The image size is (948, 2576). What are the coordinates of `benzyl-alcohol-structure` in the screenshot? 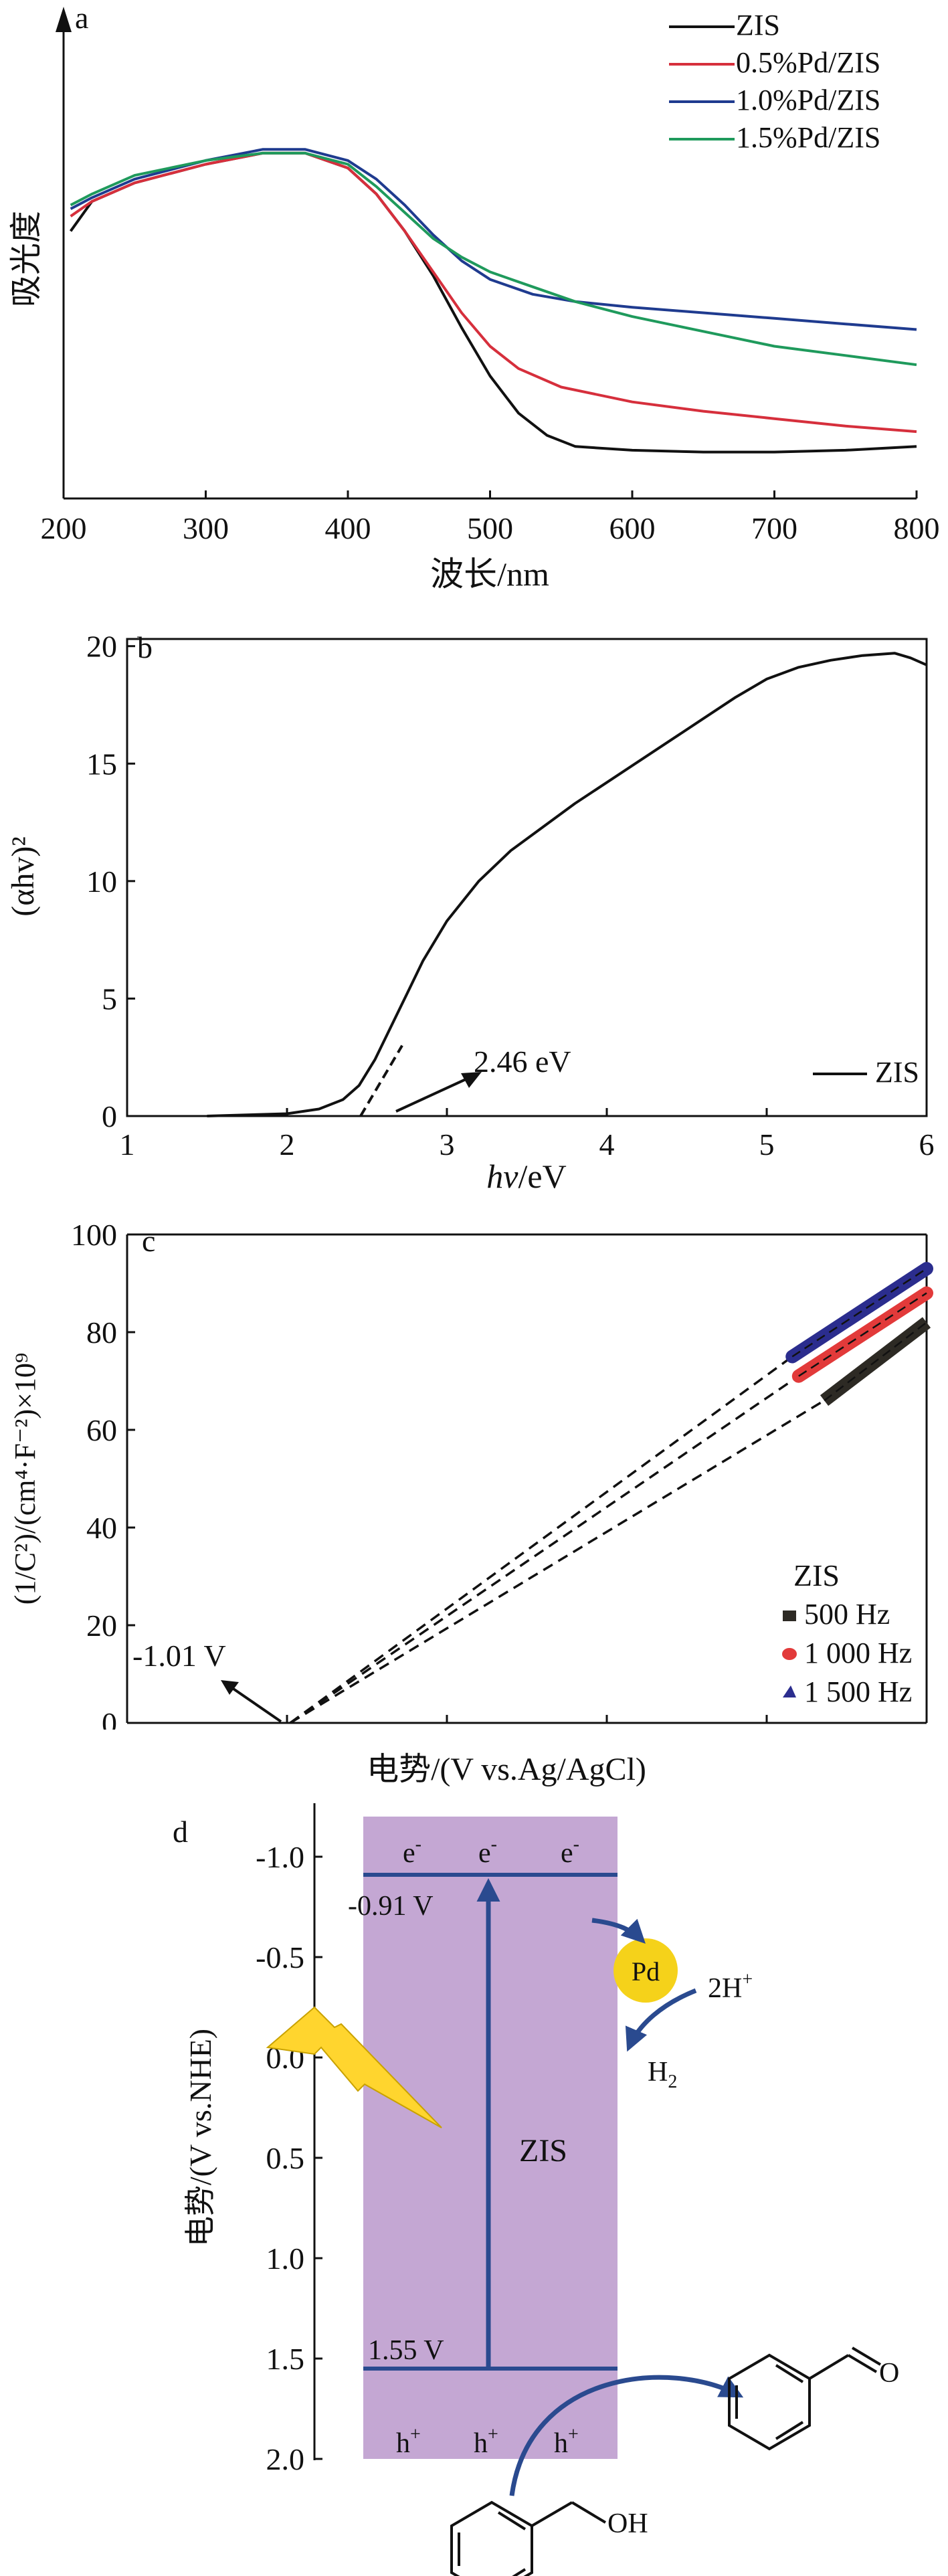 It's located at (528, 2538).